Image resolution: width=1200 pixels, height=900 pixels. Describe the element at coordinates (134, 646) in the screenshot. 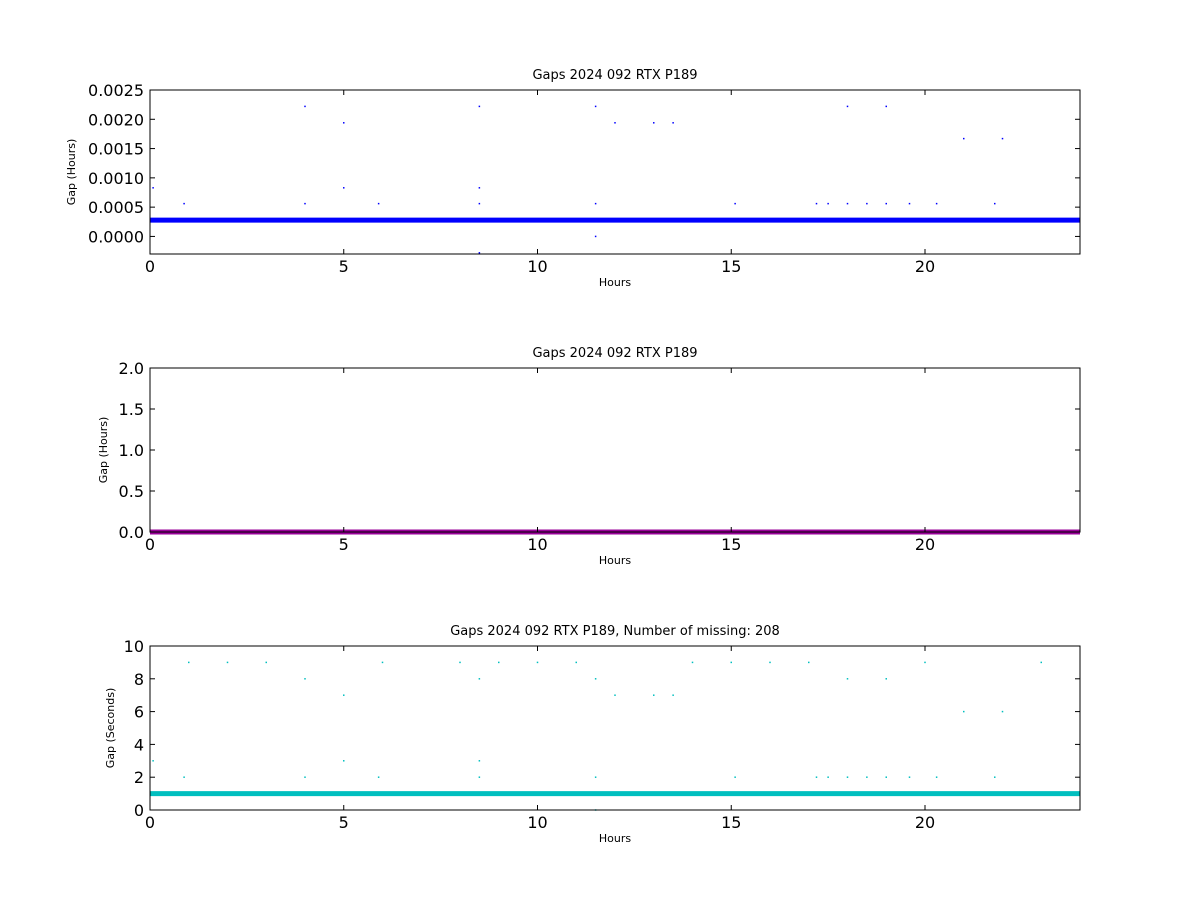

I see `y-tick-label: 10` at that location.